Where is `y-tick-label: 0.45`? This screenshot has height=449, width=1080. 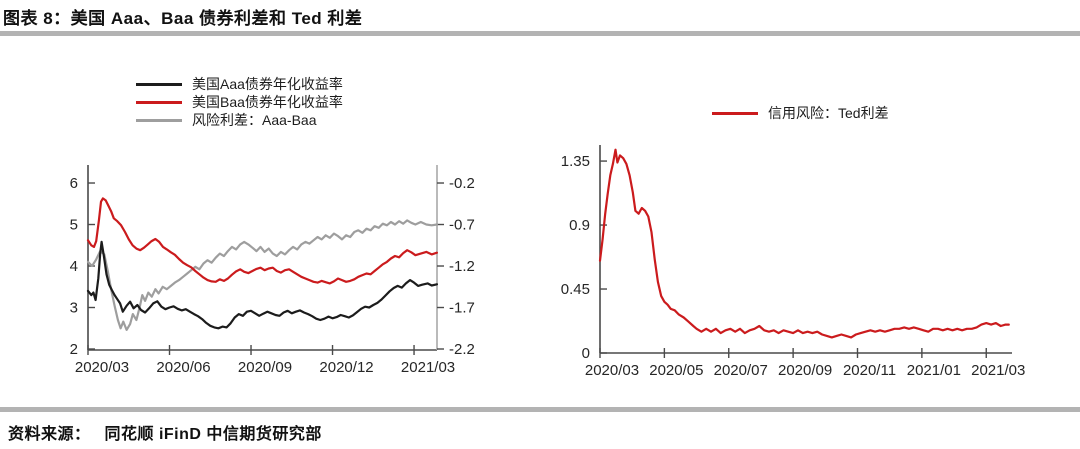 y-tick-label: 0.45 is located at coordinates (575, 289).